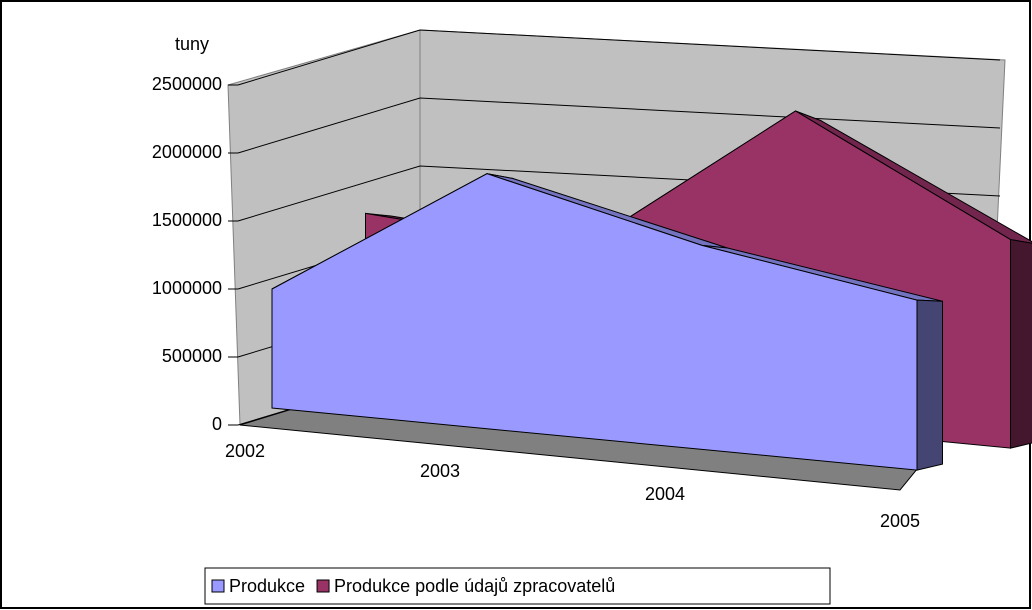 The image size is (1032, 610). I want to click on x-tick-label: 2002, so click(245, 451).